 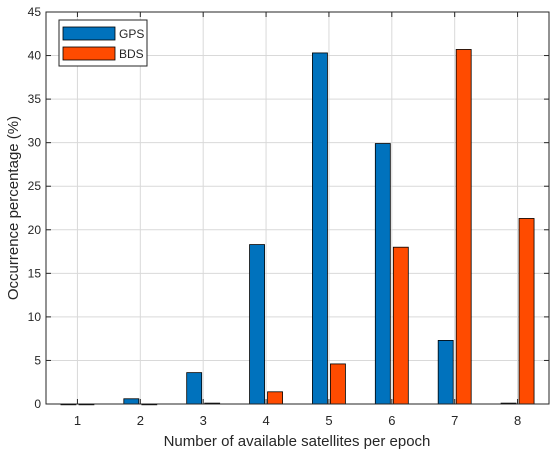 What do you see at coordinates (35, 56) in the screenshot?
I see `y-tick-label: 40` at bounding box center [35, 56].